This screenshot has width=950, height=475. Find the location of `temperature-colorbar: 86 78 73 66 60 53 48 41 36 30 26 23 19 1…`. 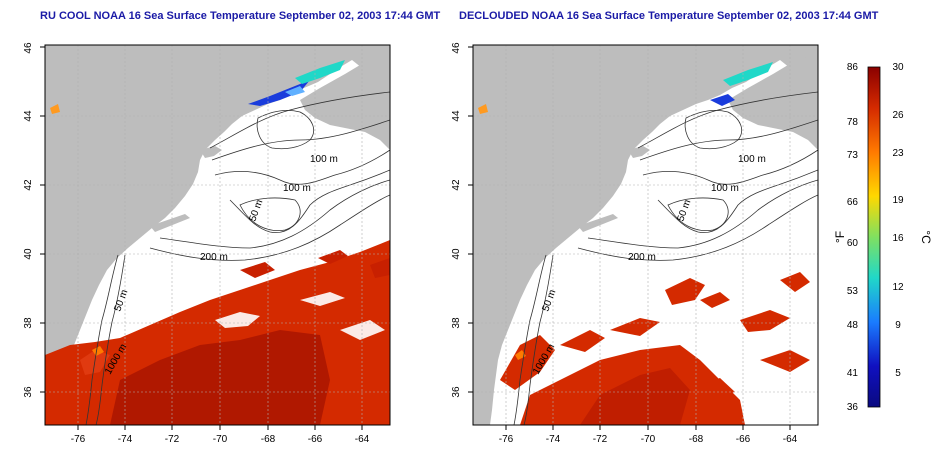

temperature-colorbar: 86 78 73 66 60 53 48 41 36 30 26 23 19 1… is located at coordinates (883, 237).